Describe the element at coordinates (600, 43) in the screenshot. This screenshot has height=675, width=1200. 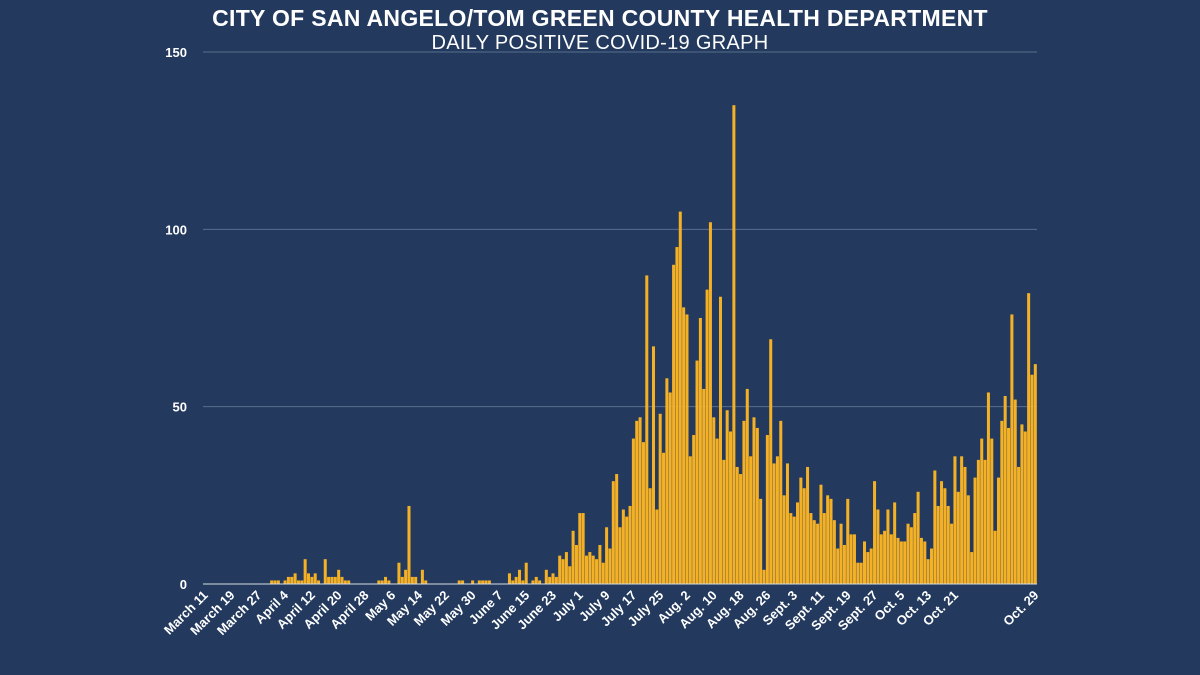
I see `chart-subtitle: DAILY POSITIVE COVID-19 GRAPH` at that location.